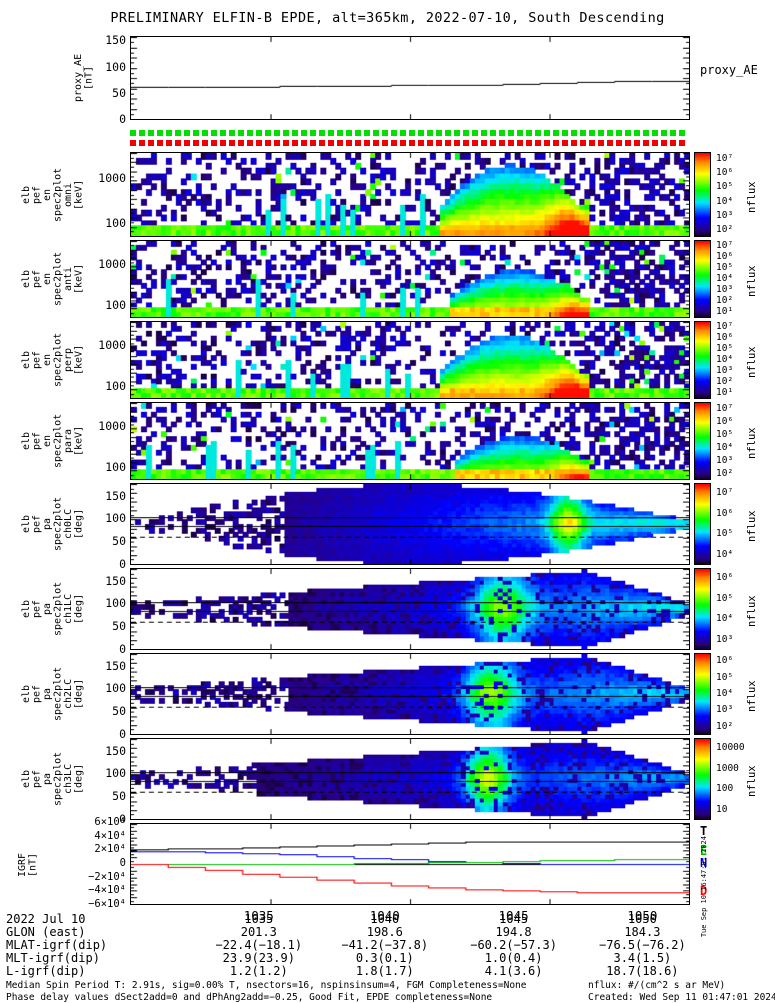 The height and width of the screenshot is (1003, 775). I want to click on footer-label-1: GLON (east), so click(46, 932).